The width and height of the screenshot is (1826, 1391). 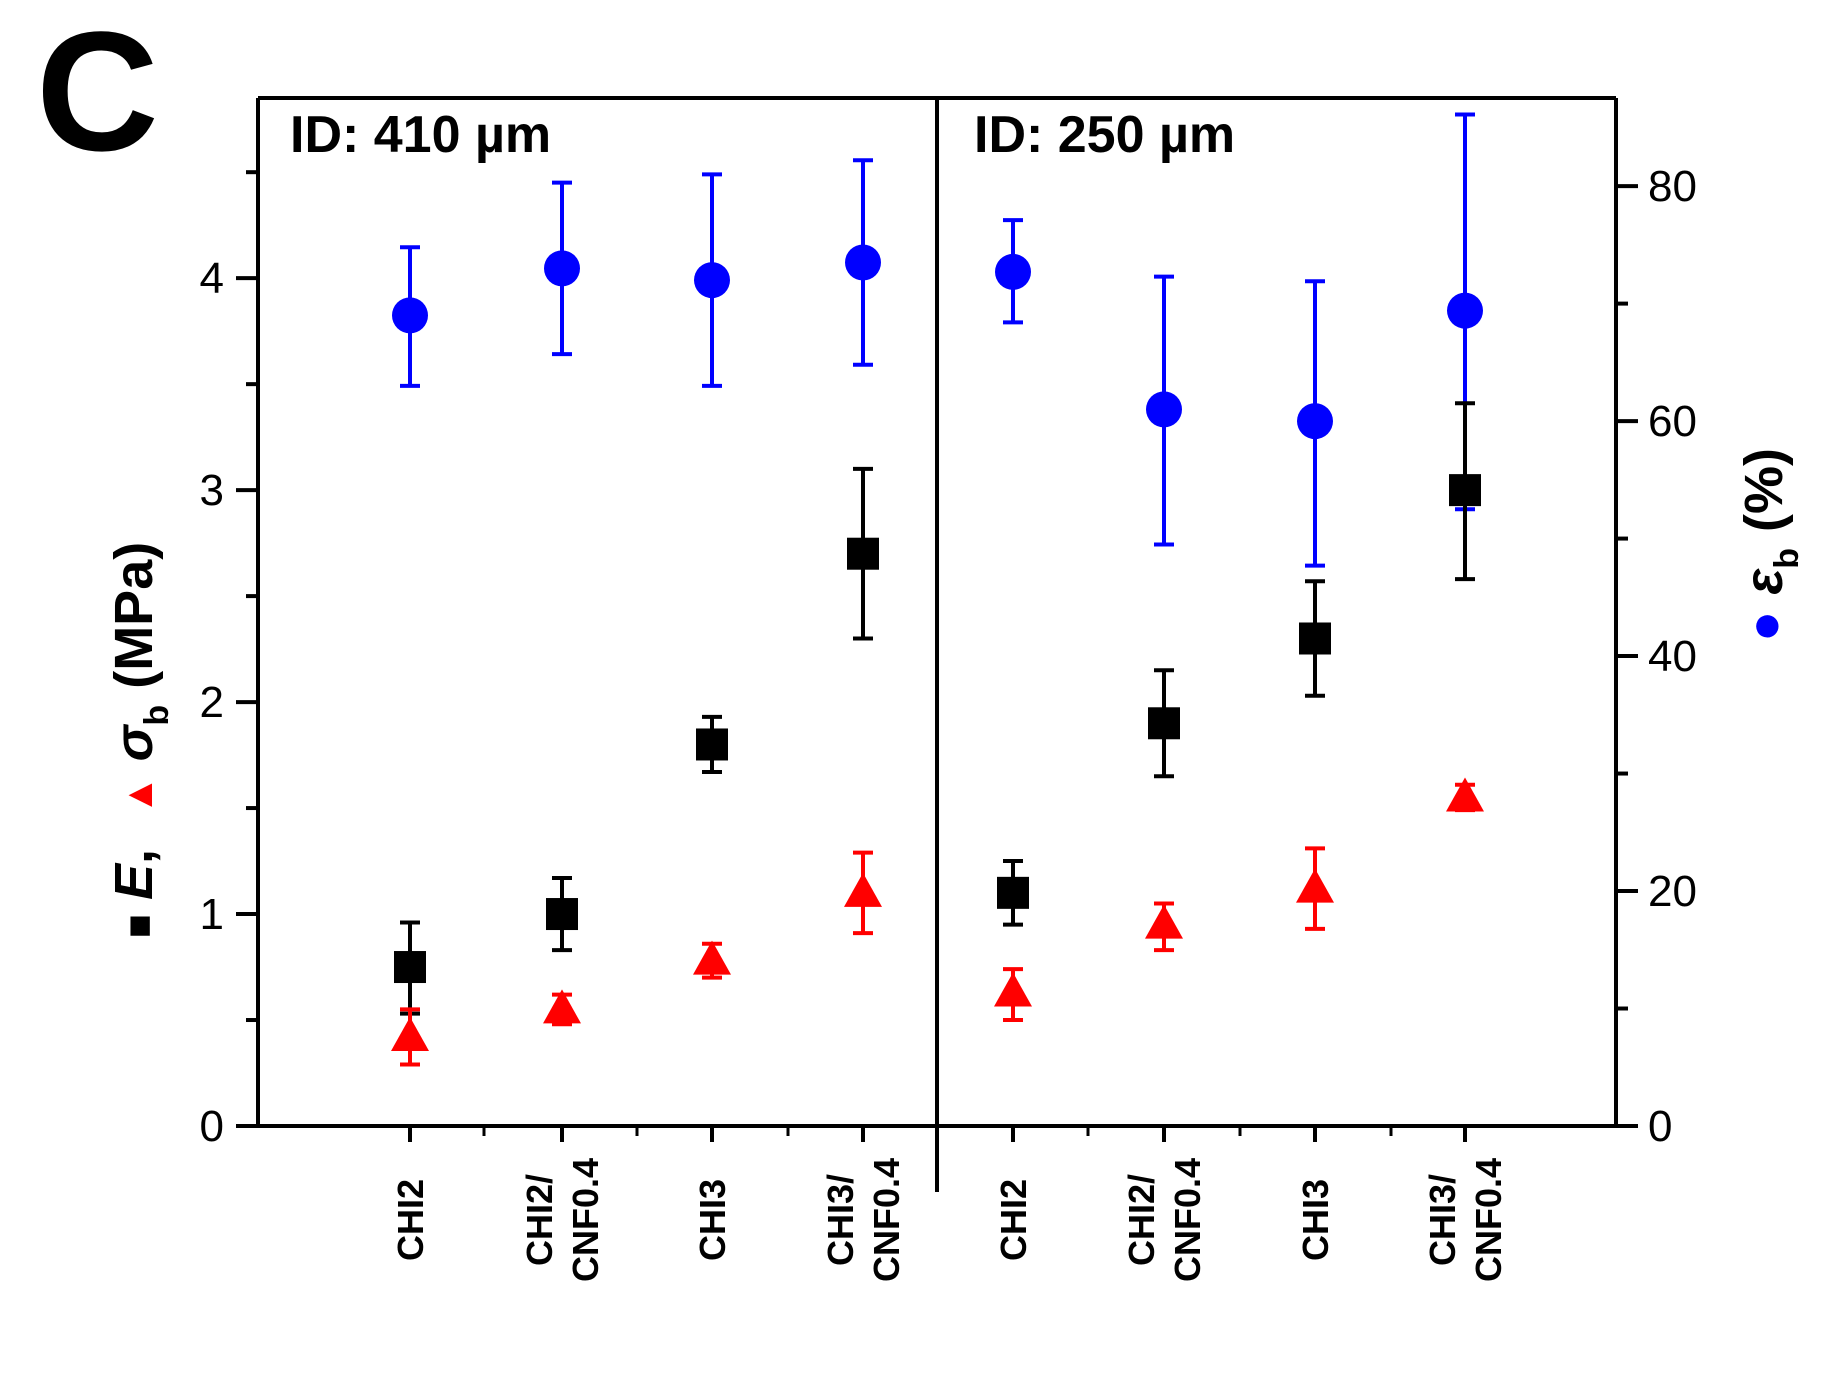 I want to click on right-tick-label: 40, so click(x=1672, y=656).